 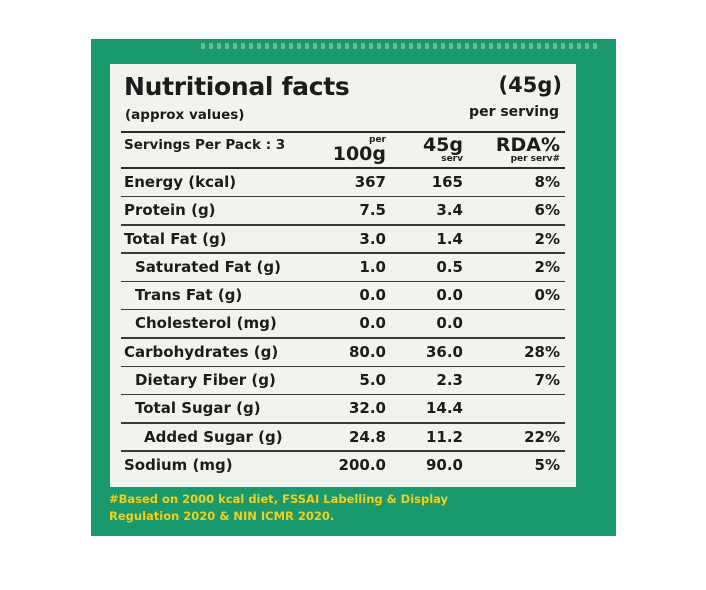 What do you see at coordinates (372, 238) in the screenshot?
I see `value-per-100g: 3.0` at bounding box center [372, 238].